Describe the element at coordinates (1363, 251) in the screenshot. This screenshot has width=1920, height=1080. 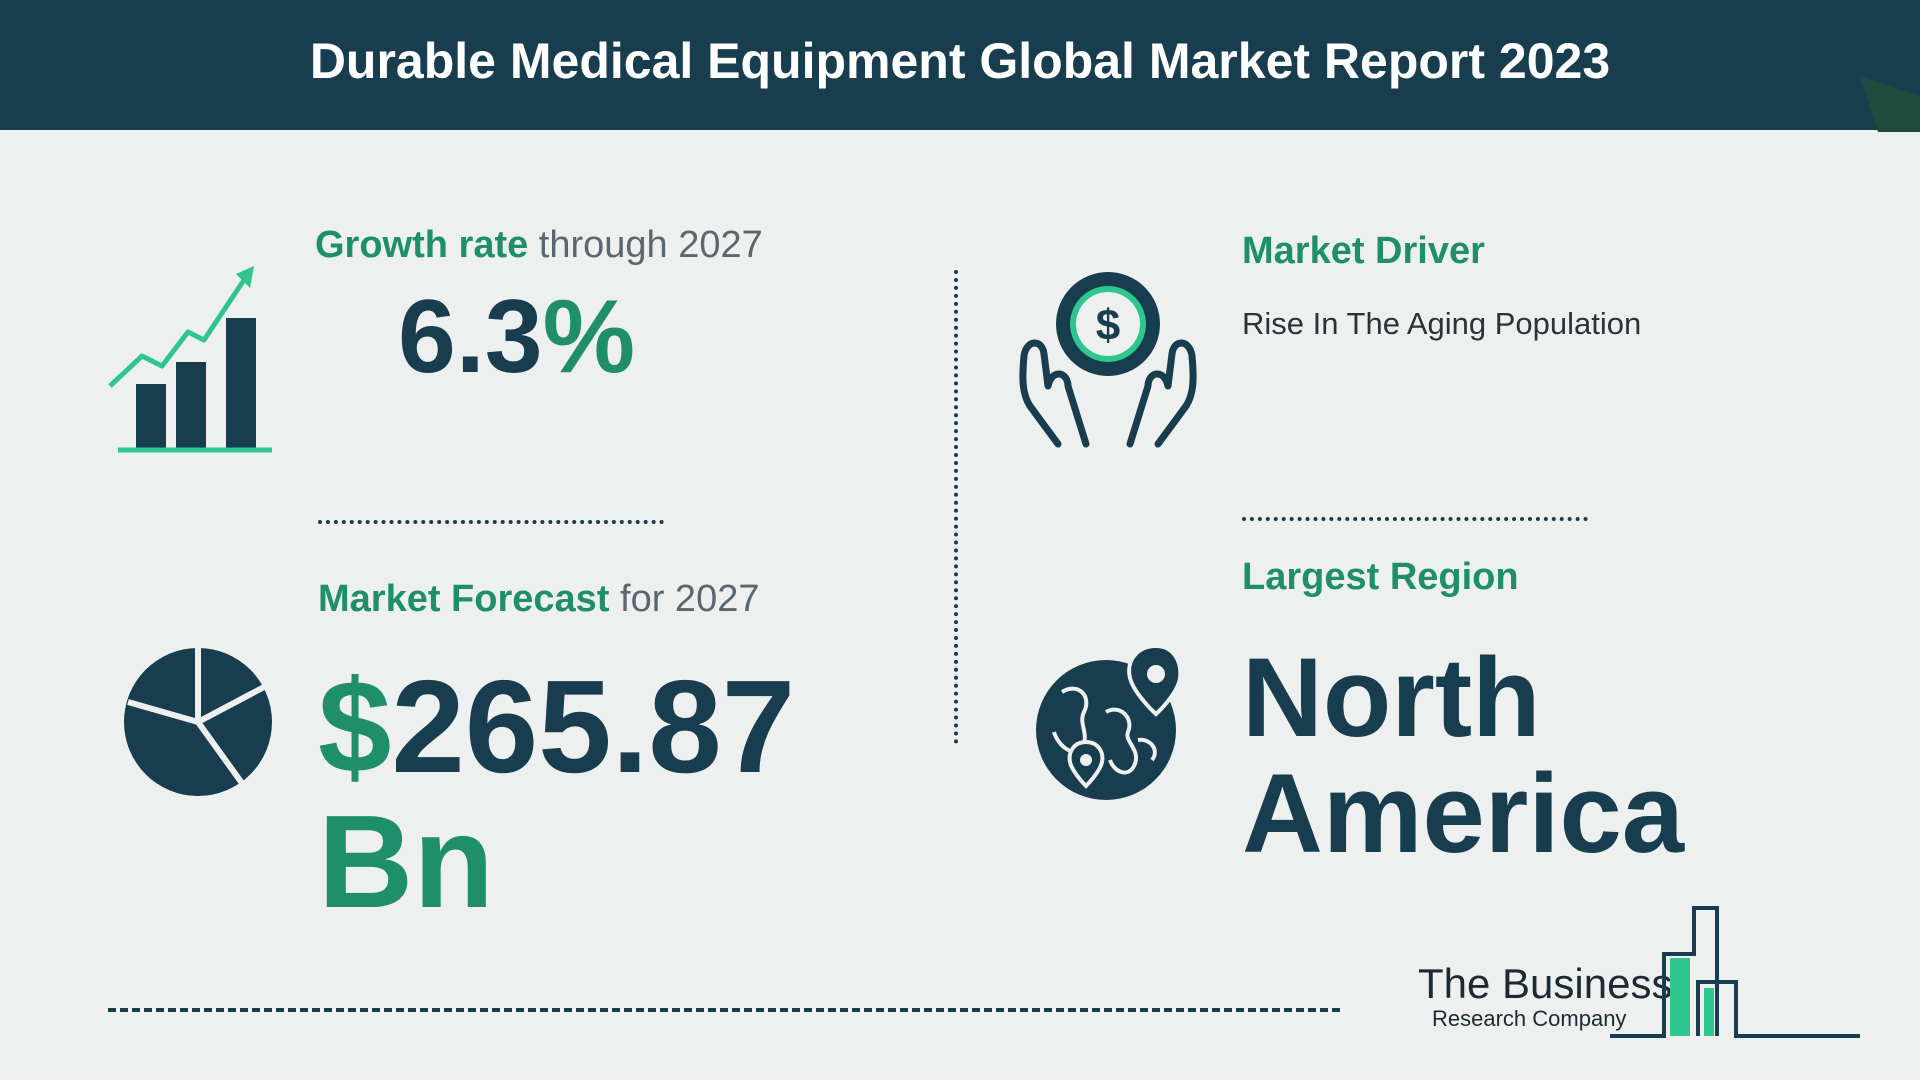
I see `driver-heading: Market Driver` at that location.